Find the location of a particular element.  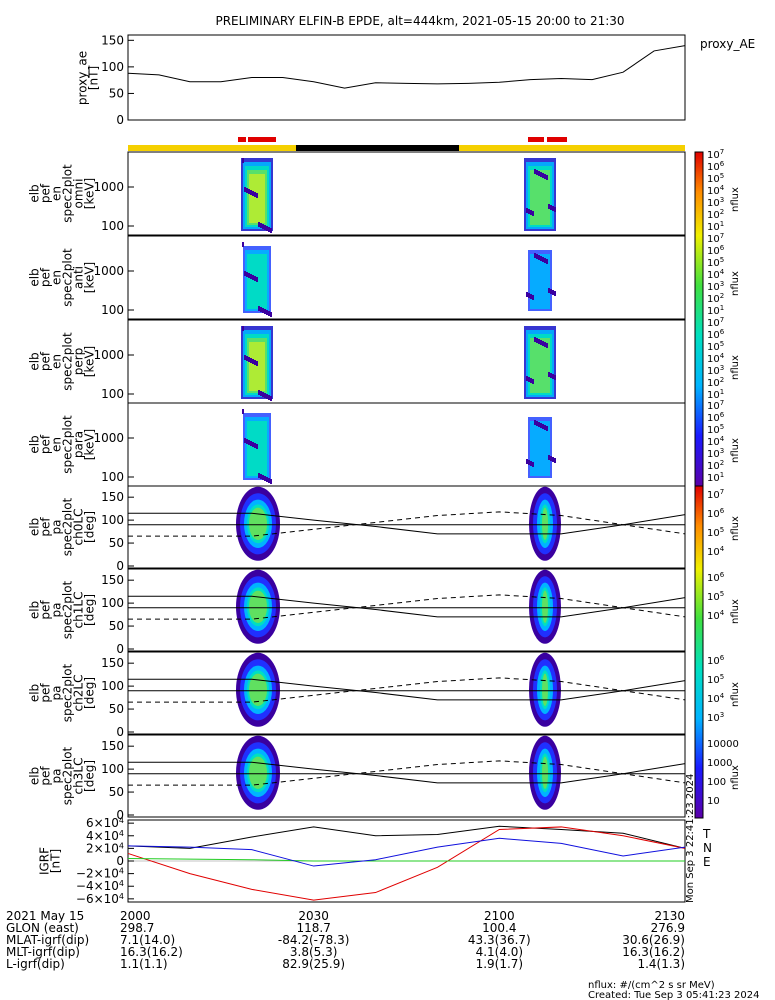

cb-tick: 10 is located at coordinates (713, 801).